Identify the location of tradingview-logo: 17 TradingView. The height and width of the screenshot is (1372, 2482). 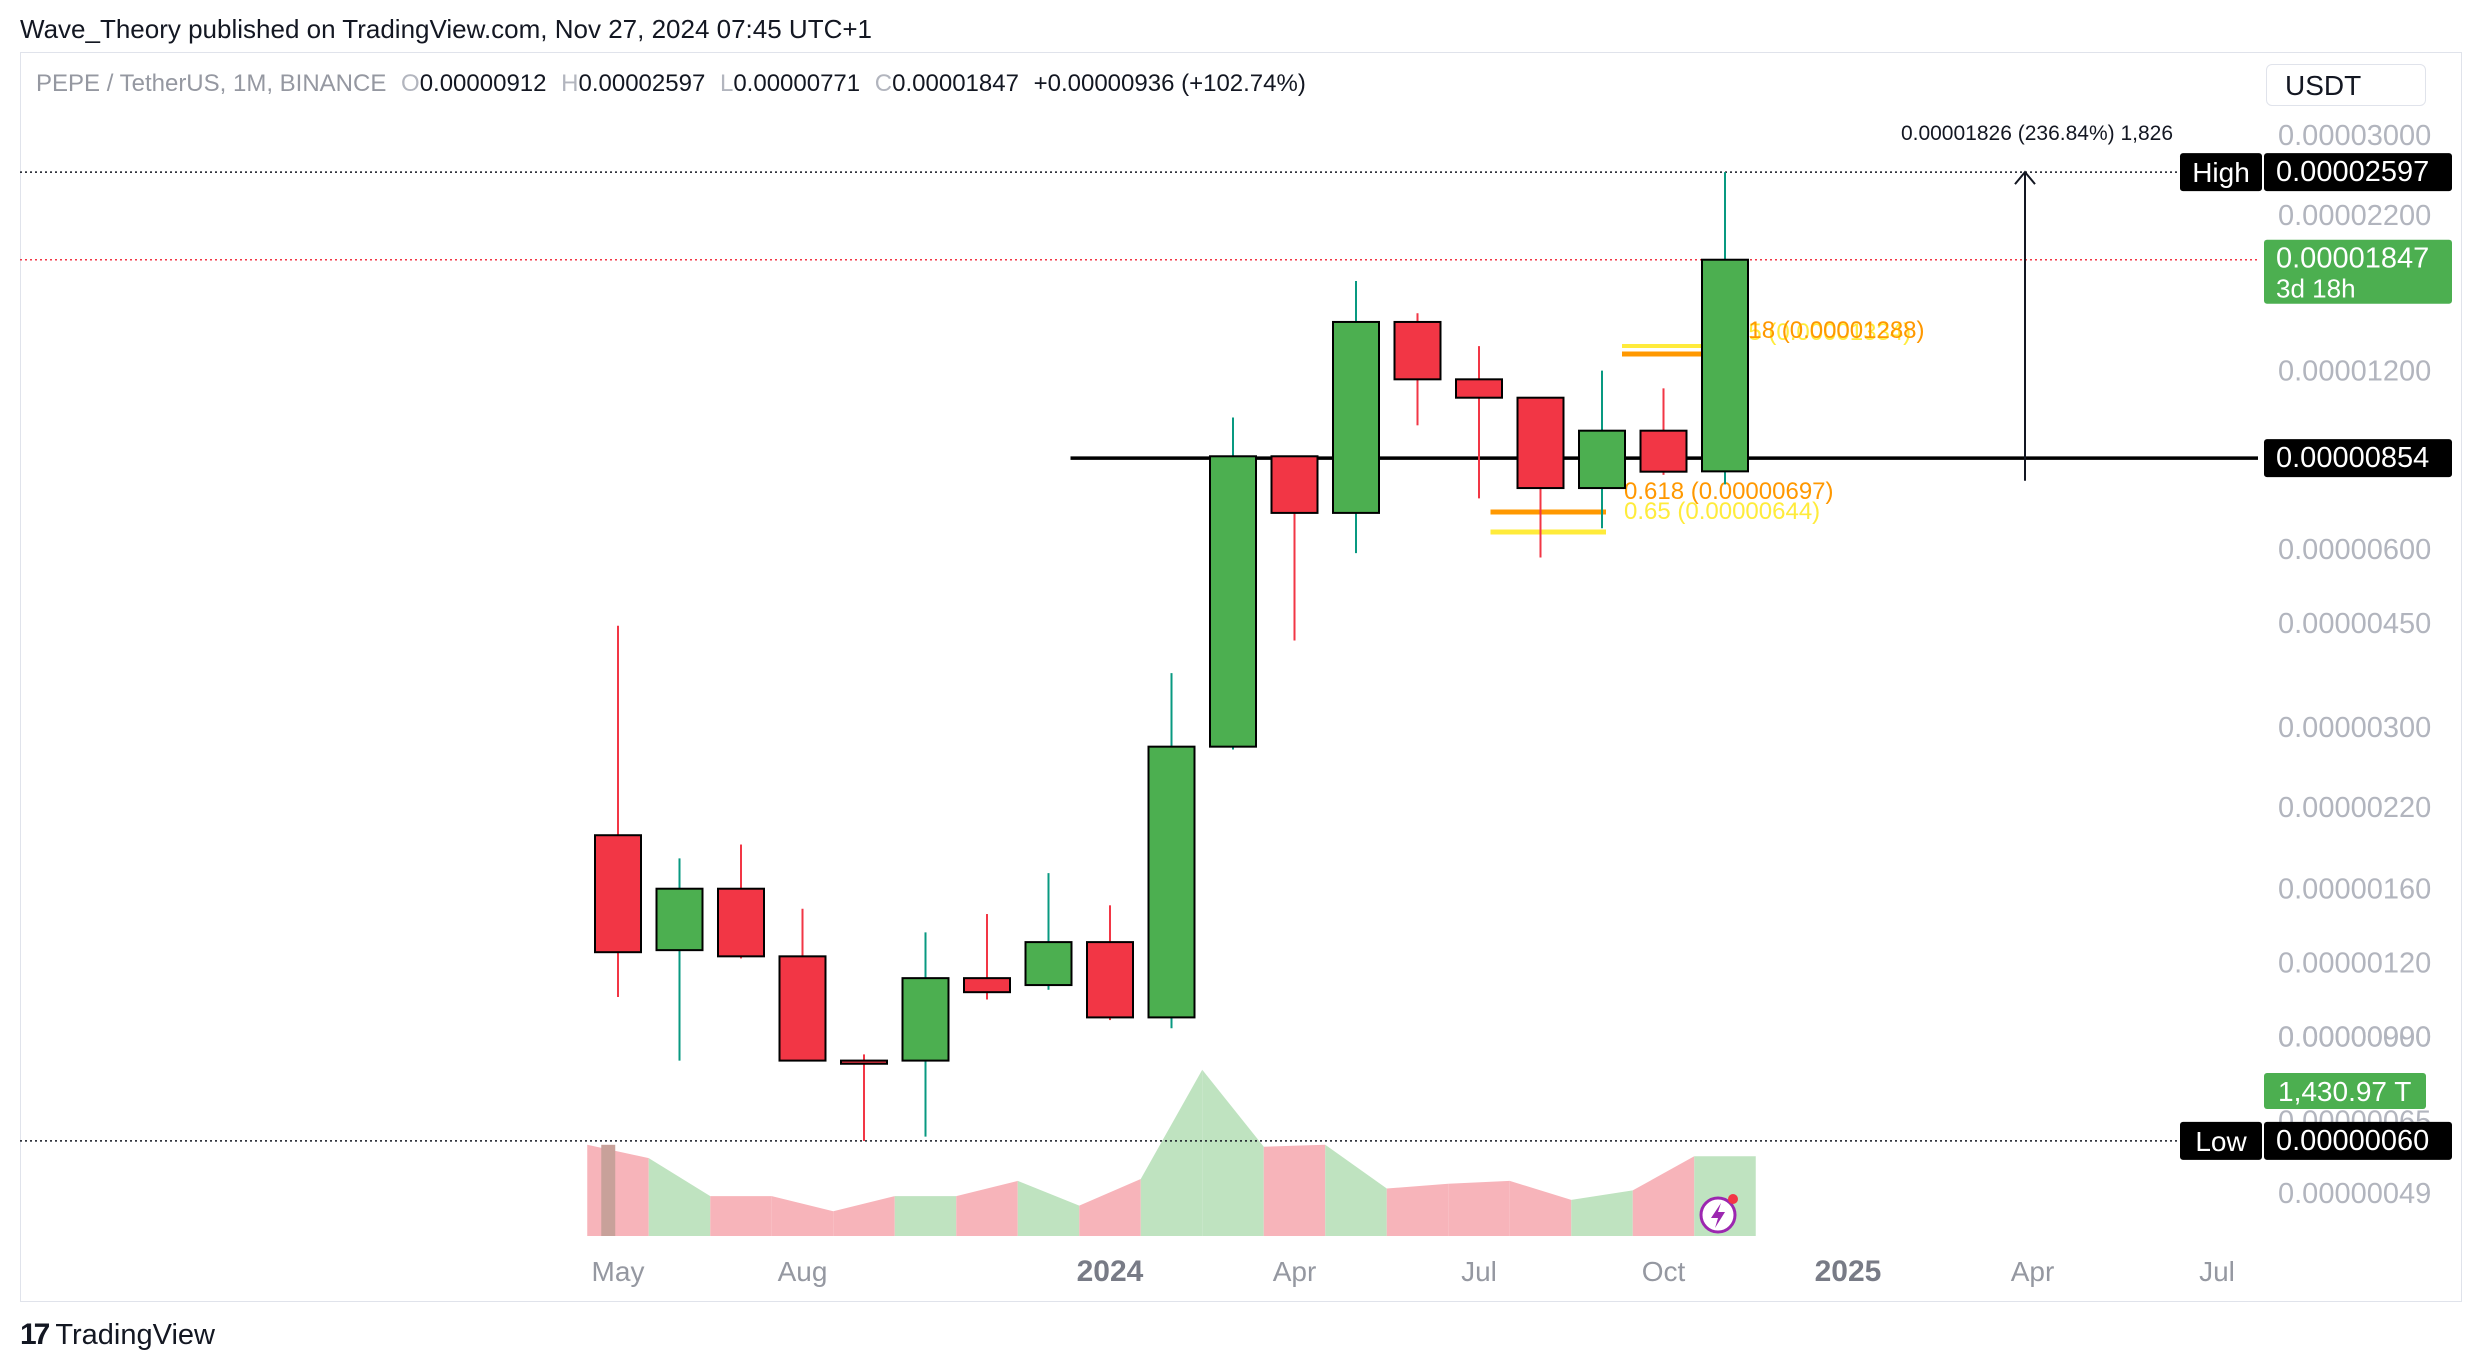
(117, 1335).